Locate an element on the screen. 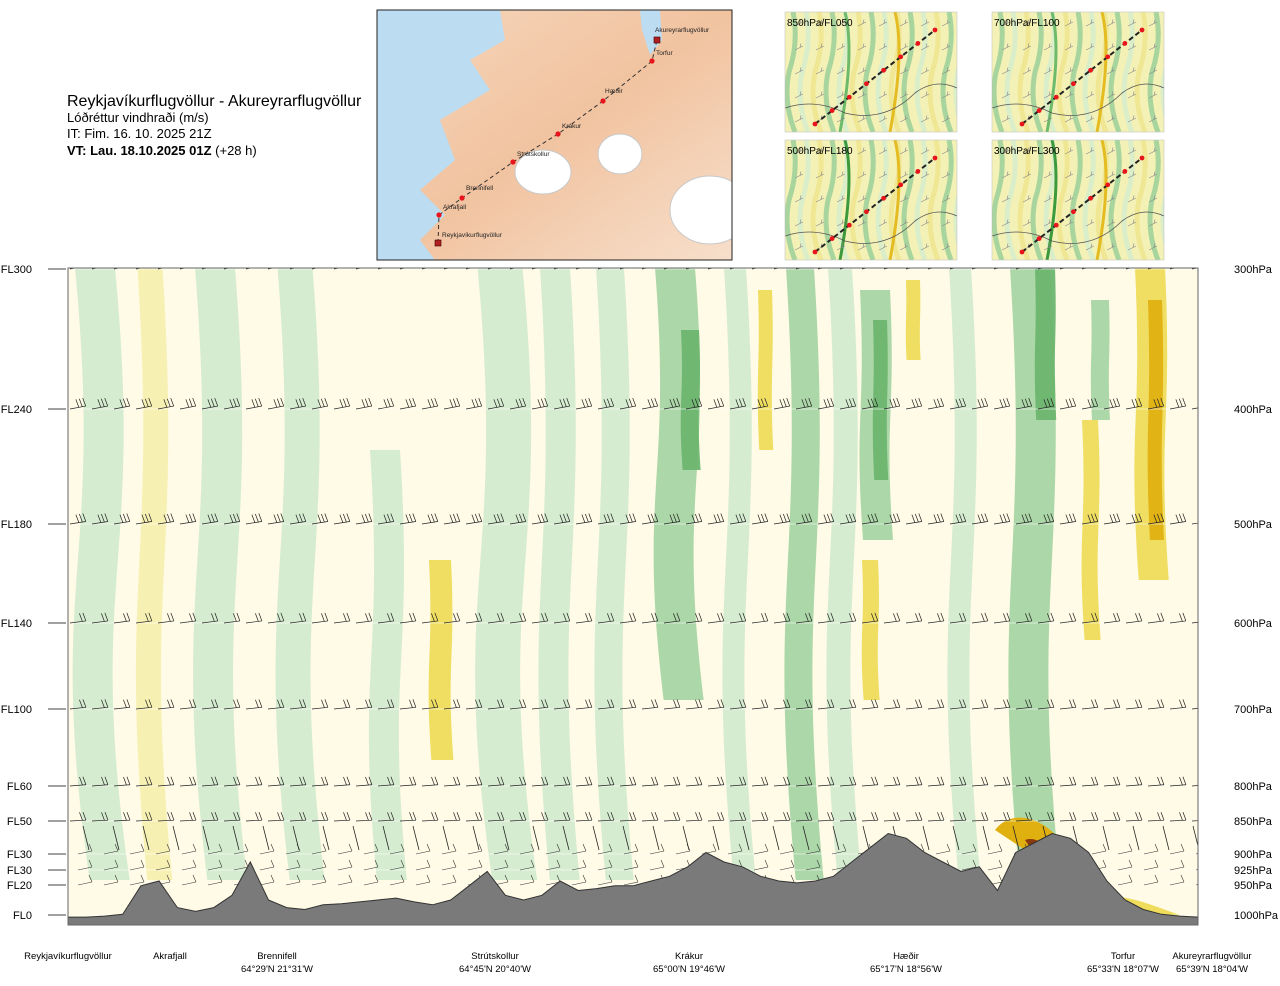  flight-level-label: FL30 is located at coordinates (19, 855).